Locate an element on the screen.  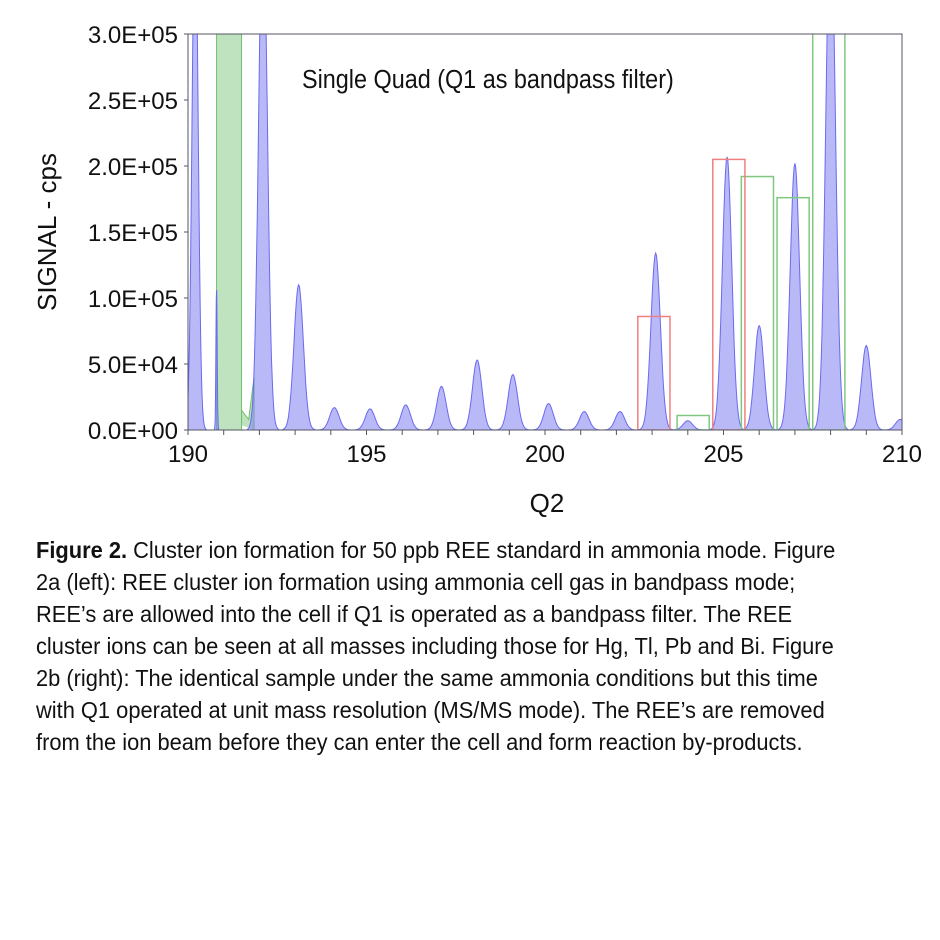
x-axis-label: Q2 is located at coordinates (547, 503).